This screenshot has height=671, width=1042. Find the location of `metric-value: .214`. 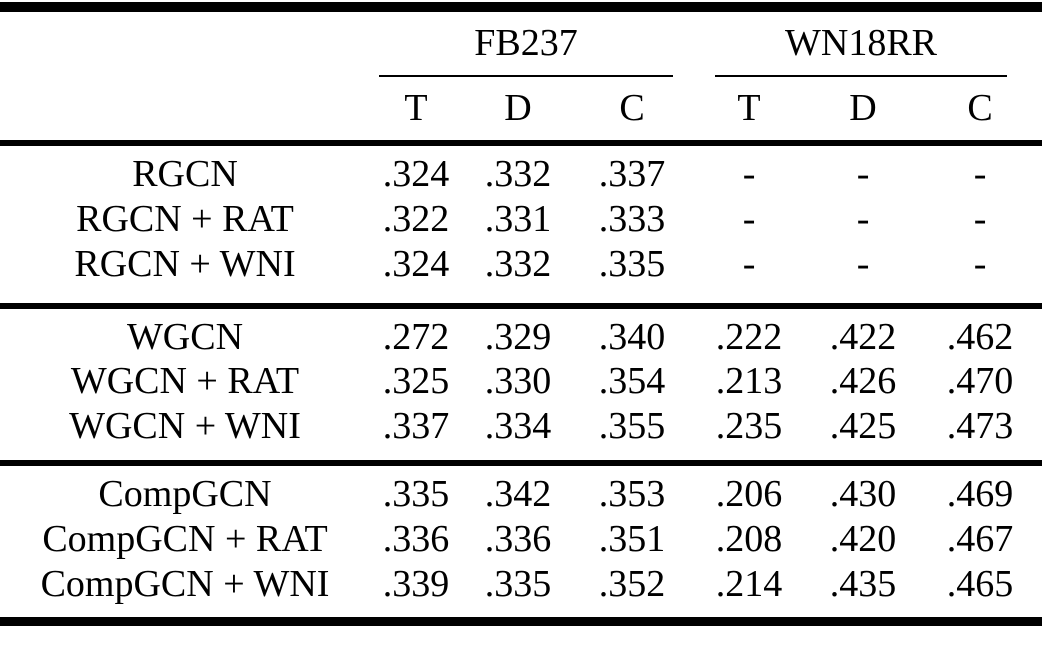

metric-value: .214 is located at coordinates (749, 583).